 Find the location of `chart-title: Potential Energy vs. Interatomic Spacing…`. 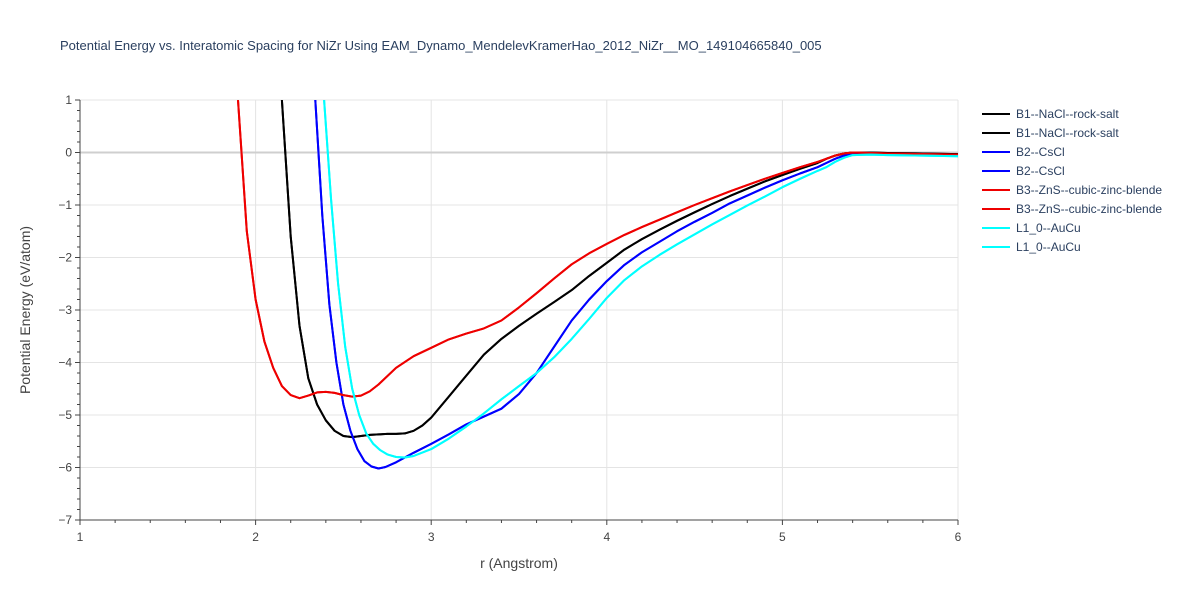

chart-title: Potential Energy vs. Interatomic Spacing… is located at coordinates (441, 45).